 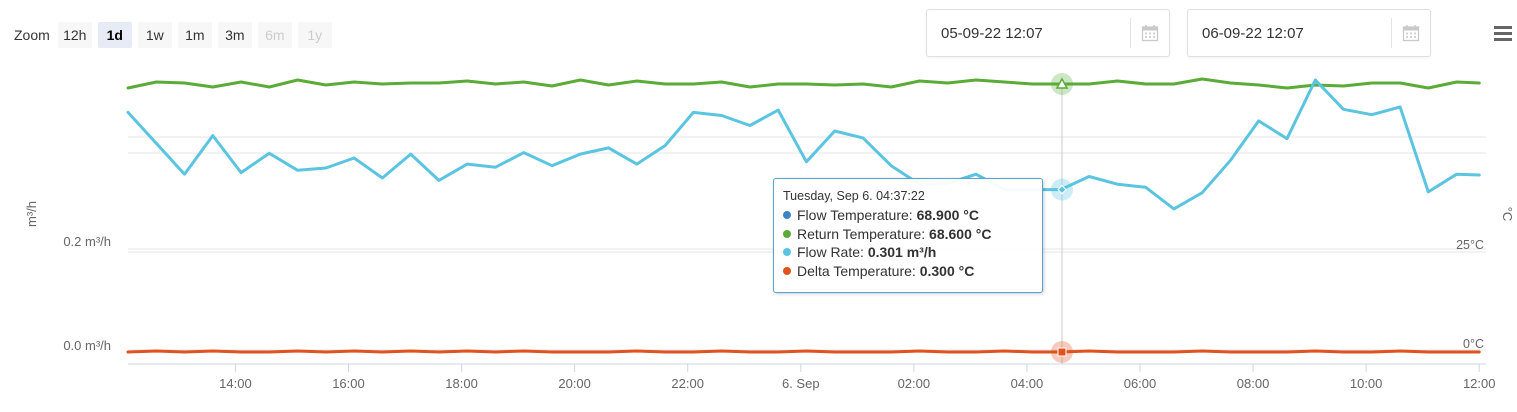 What do you see at coordinates (1507, 214) in the screenshot?
I see `y-right-axis-title: °C` at bounding box center [1507, 214].